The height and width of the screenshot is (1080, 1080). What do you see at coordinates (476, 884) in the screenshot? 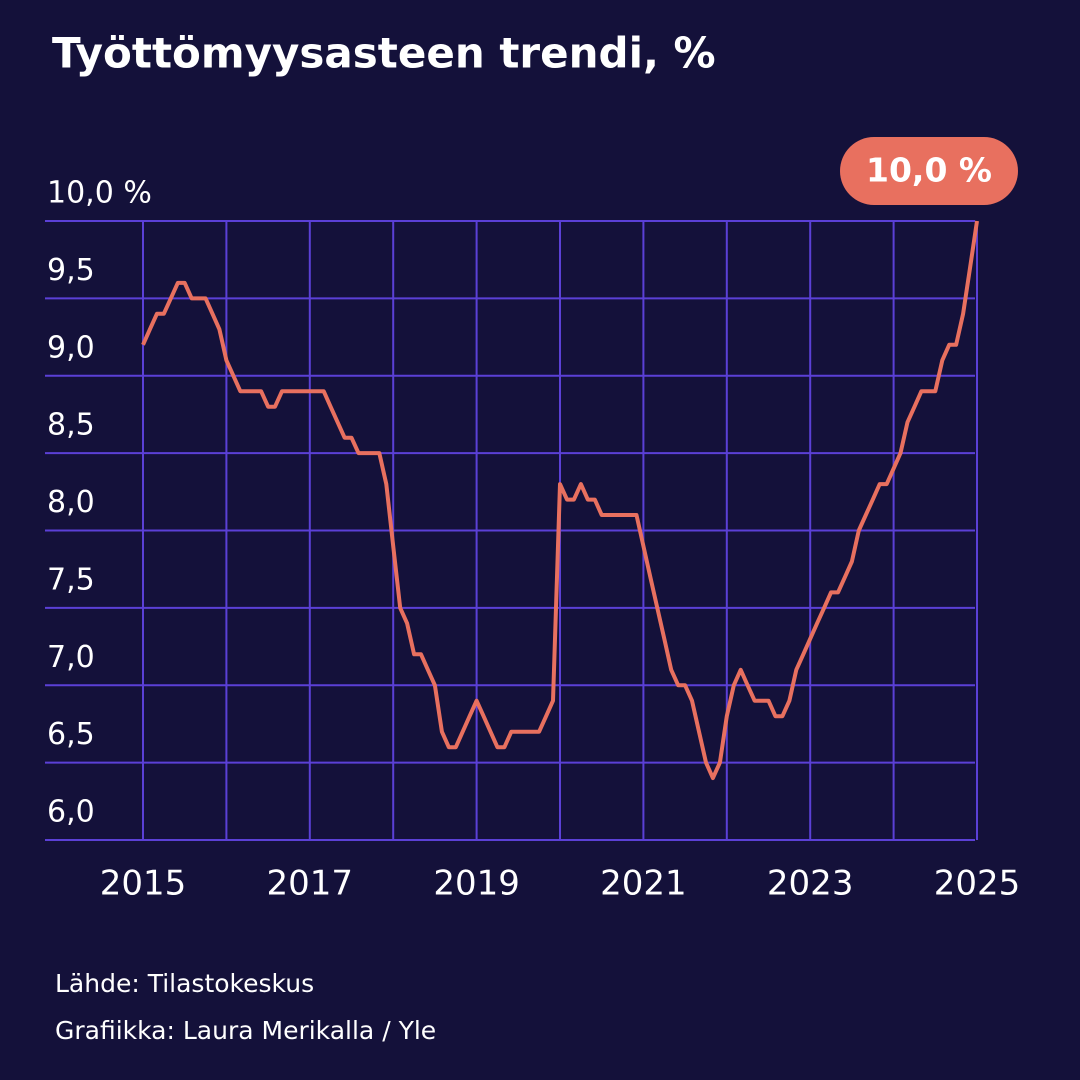
I see `x-tick-label: 2019` at bounding box center [476, 884].